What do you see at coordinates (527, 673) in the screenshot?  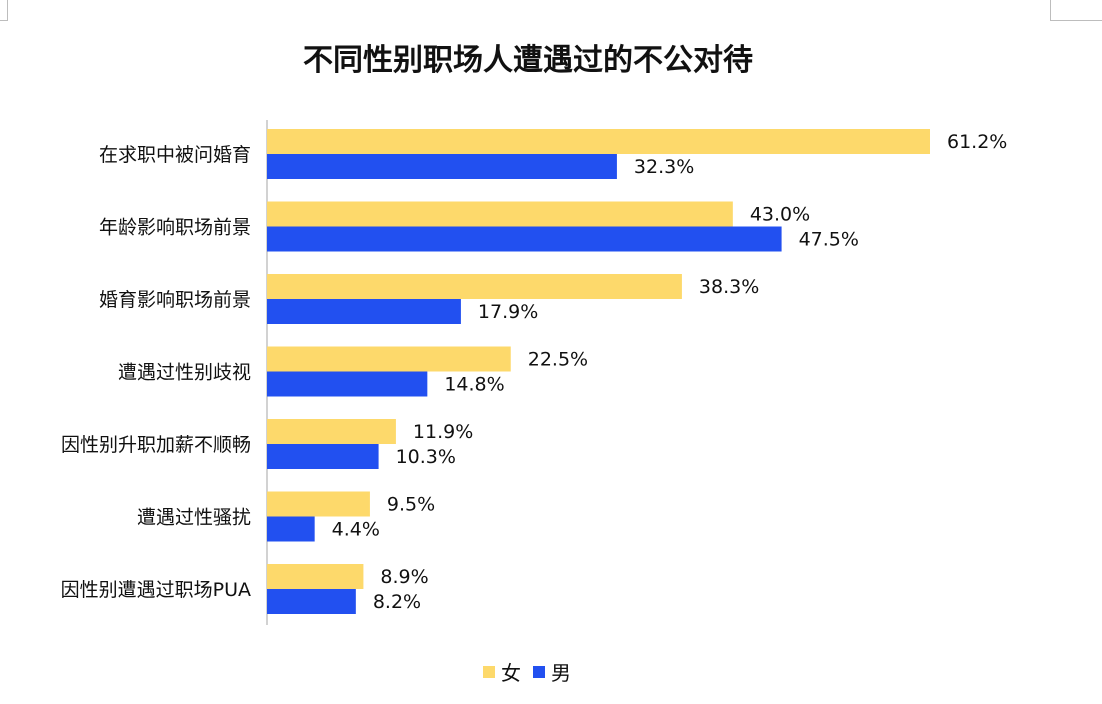 I see `legend: 女男` at bounding box center [527, 673].